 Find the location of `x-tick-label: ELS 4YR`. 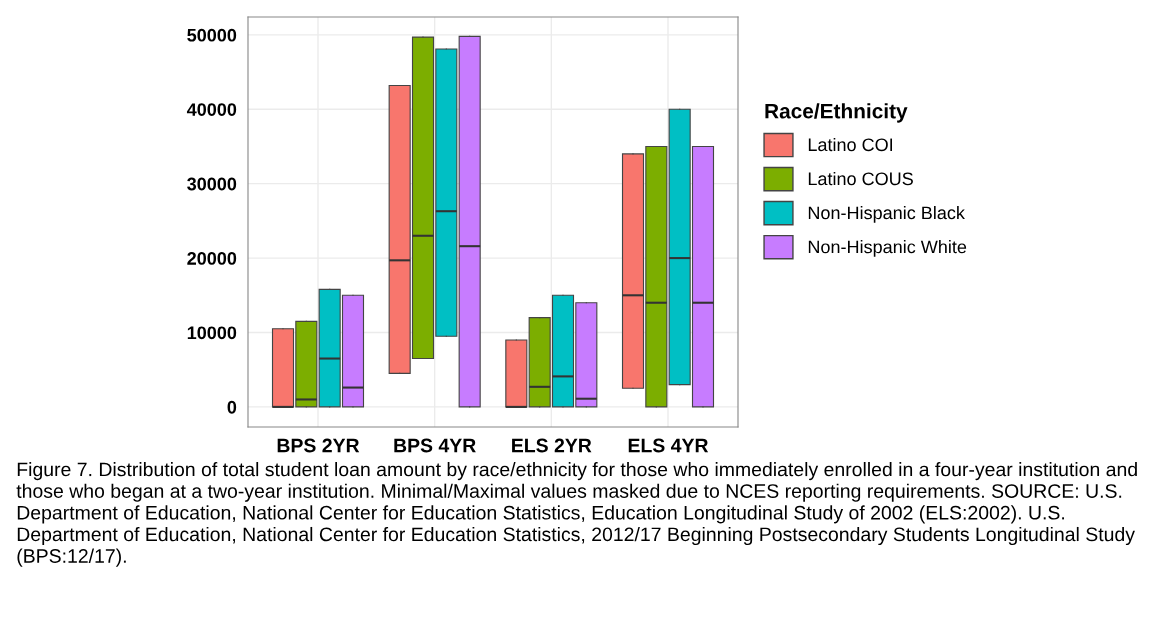

x-tick-label: ELS 4YR is located at coordinates (668, 445).